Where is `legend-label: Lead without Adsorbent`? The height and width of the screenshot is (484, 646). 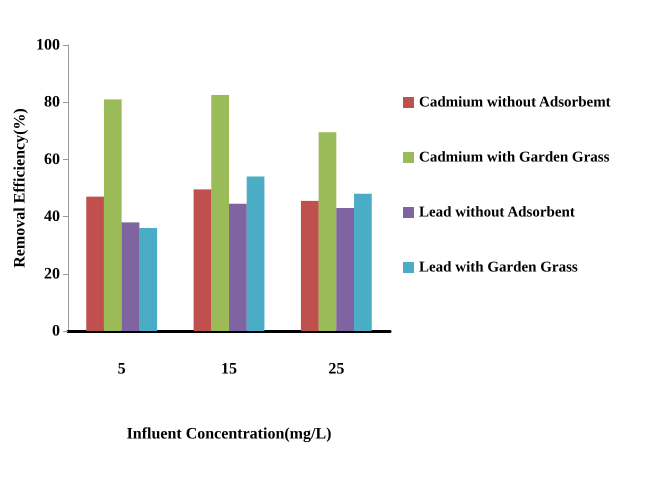 legend-label: Lead without Adsorbent is located at coordinates (497, 212).